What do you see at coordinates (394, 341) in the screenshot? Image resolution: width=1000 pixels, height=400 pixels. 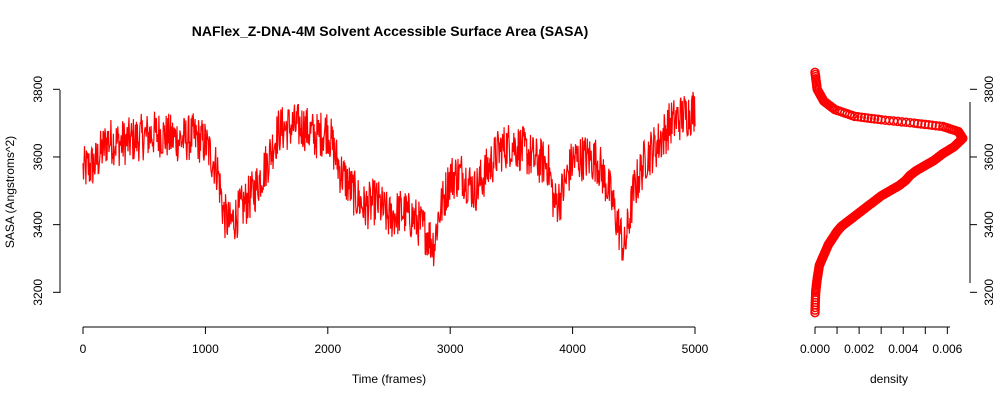 I see `main-x-ticks: 0 1000 2000 3000 4000 5000` at bounding box center [394, 341].